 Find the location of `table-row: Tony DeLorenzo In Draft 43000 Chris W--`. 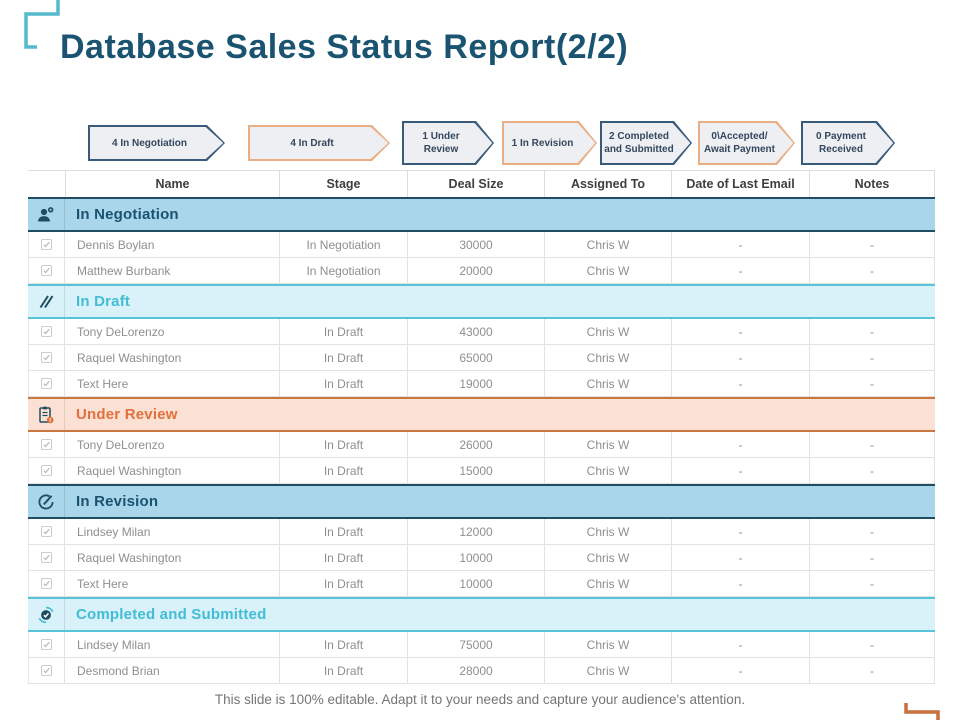

table-row: Tony DeLorenzo In Draft 43000 Chris W-- is located at coordinates (481, 332).